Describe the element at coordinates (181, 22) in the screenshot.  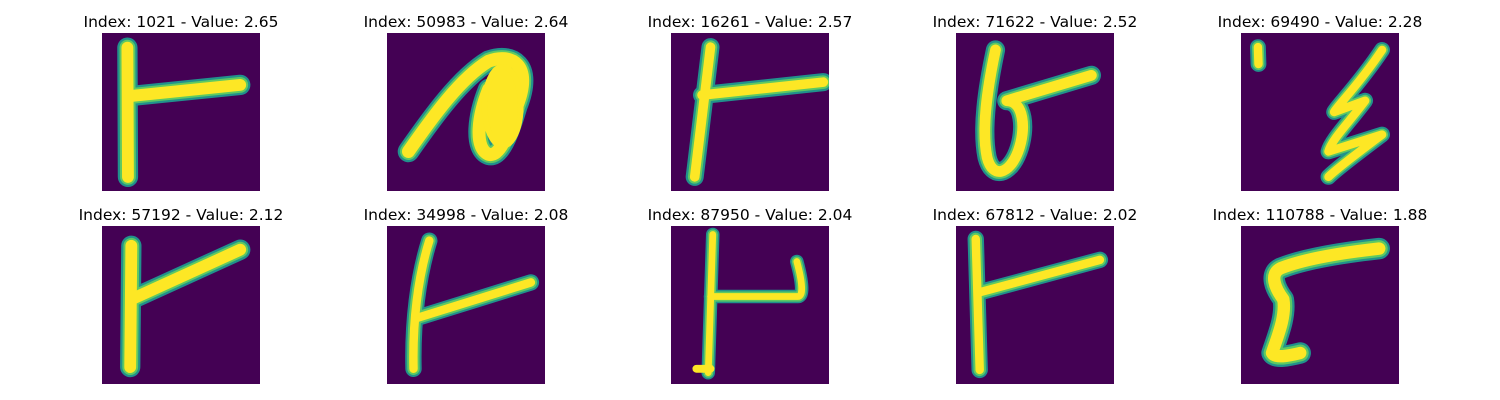
I see `panel-title: Index: 1021 - Value: 2.65` at that location.